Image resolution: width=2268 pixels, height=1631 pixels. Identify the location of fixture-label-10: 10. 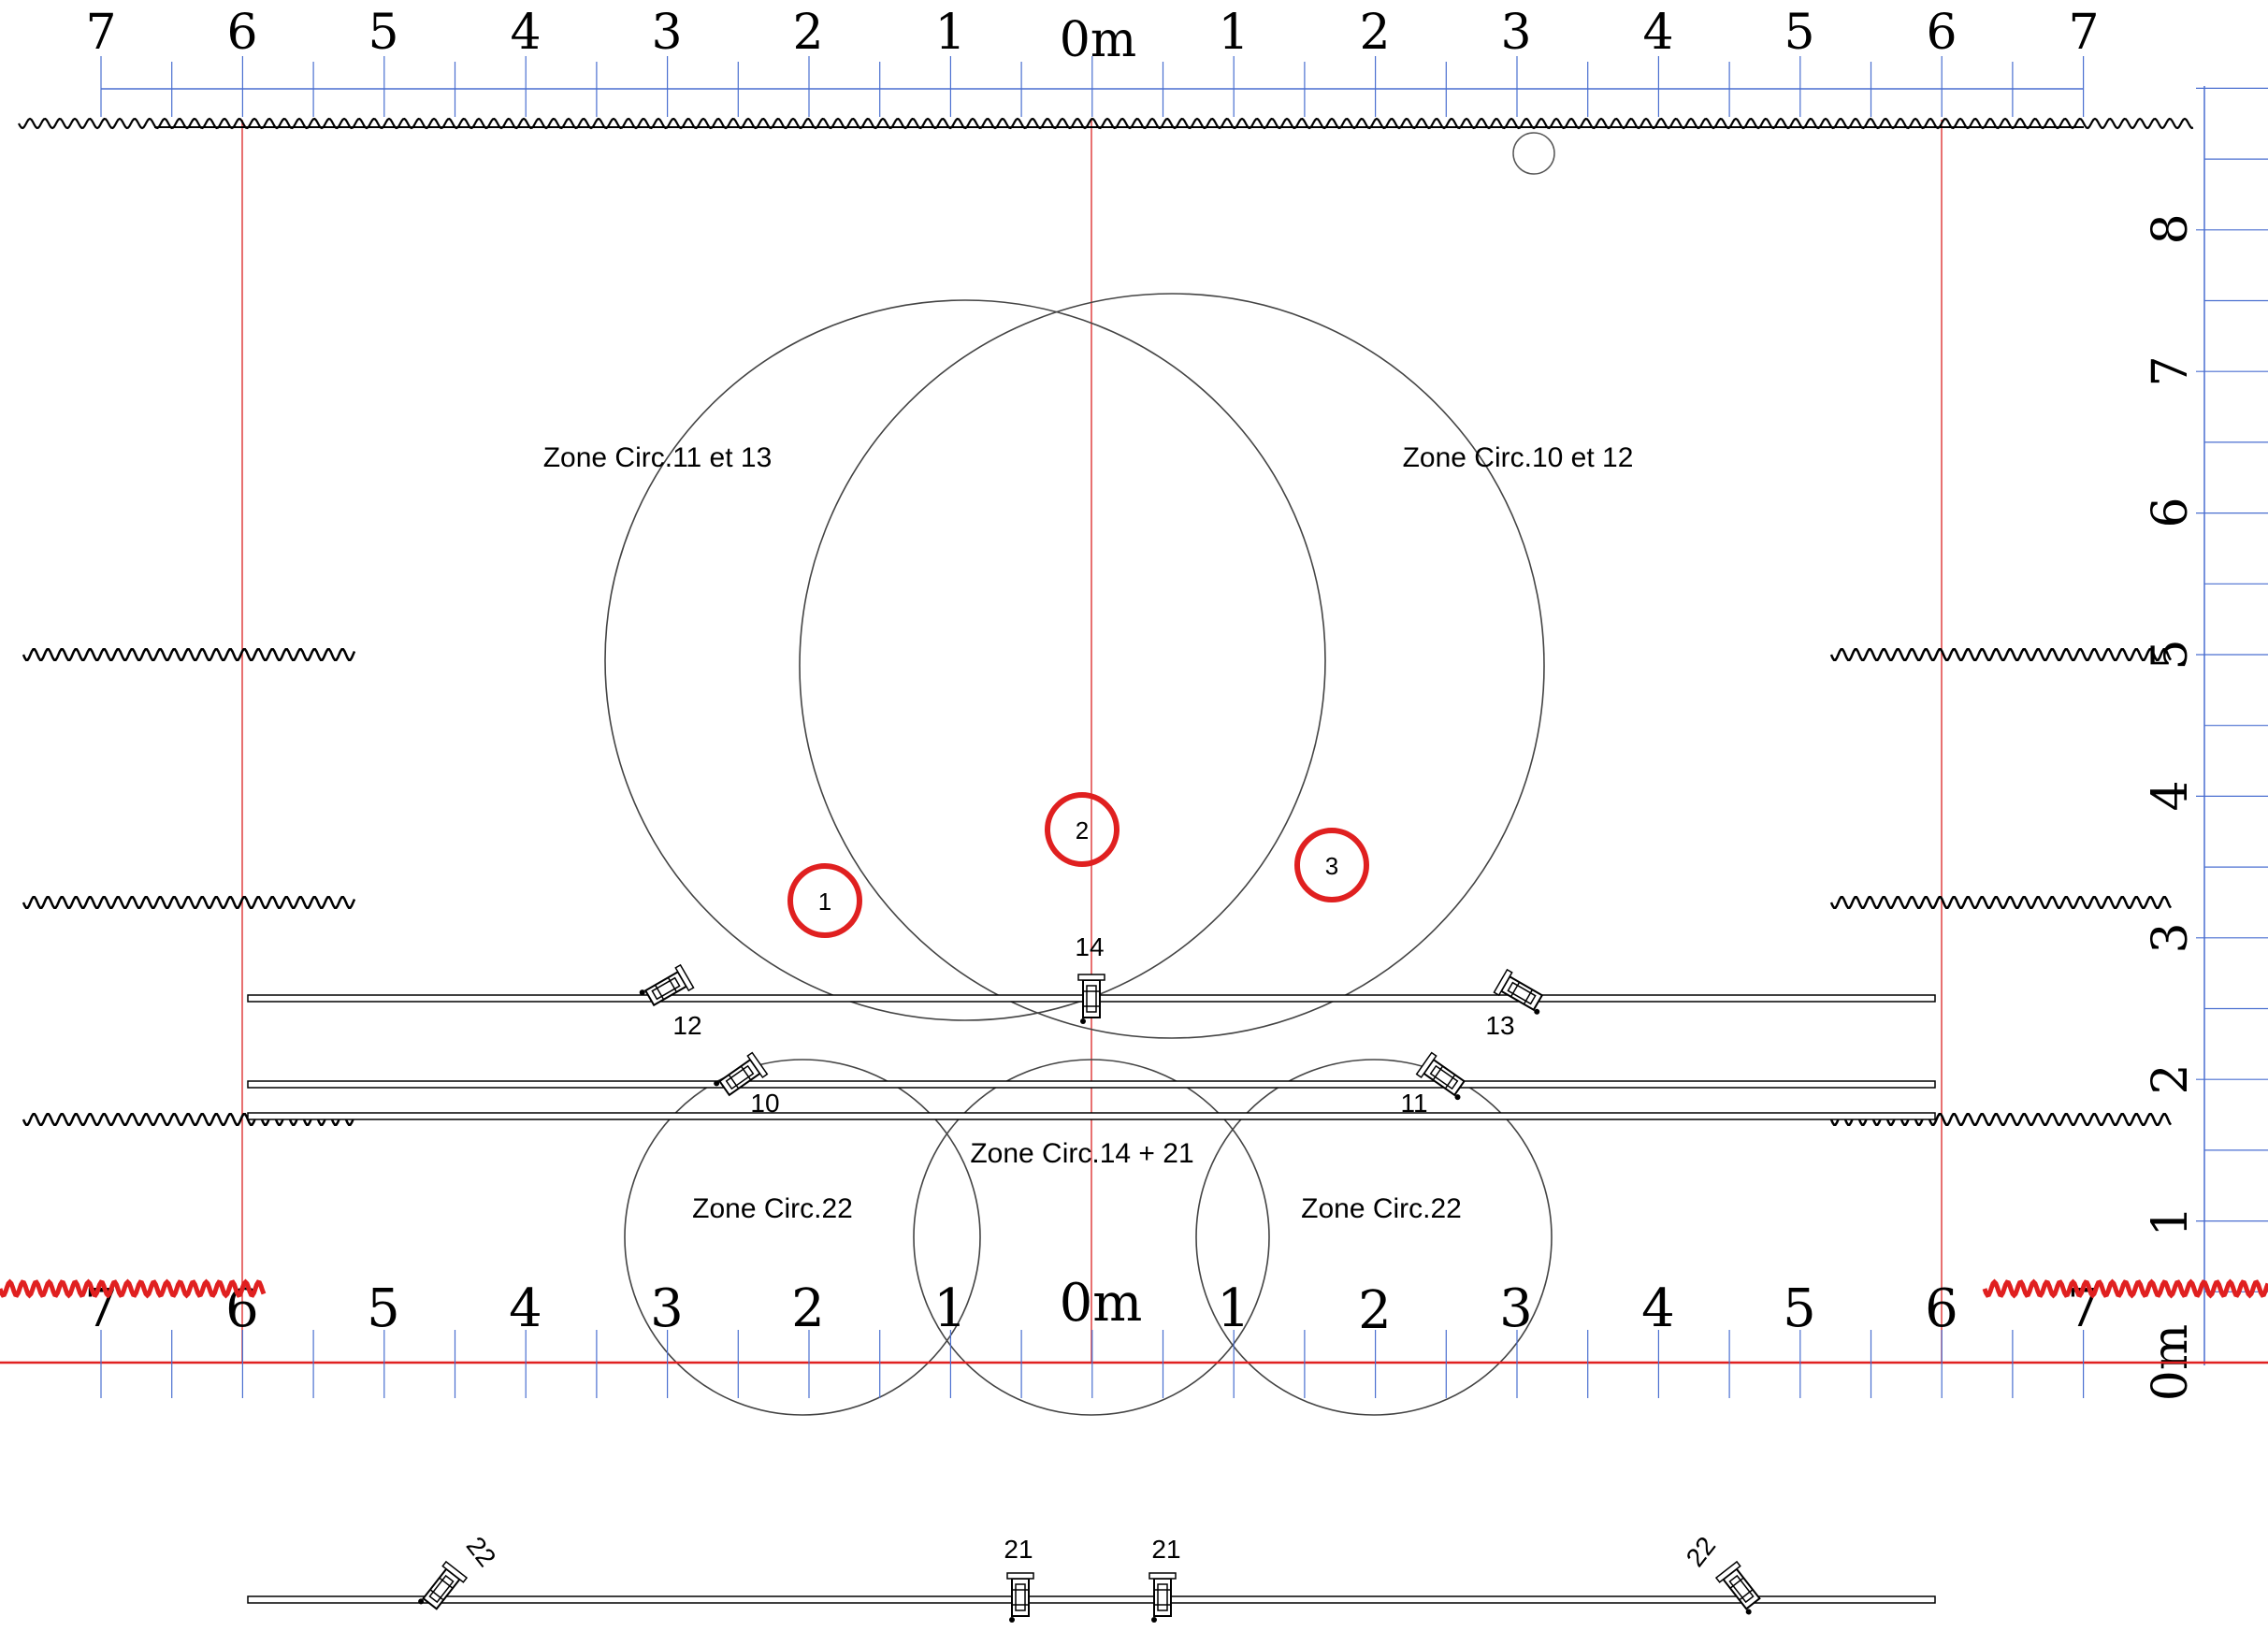
(764, 1103).